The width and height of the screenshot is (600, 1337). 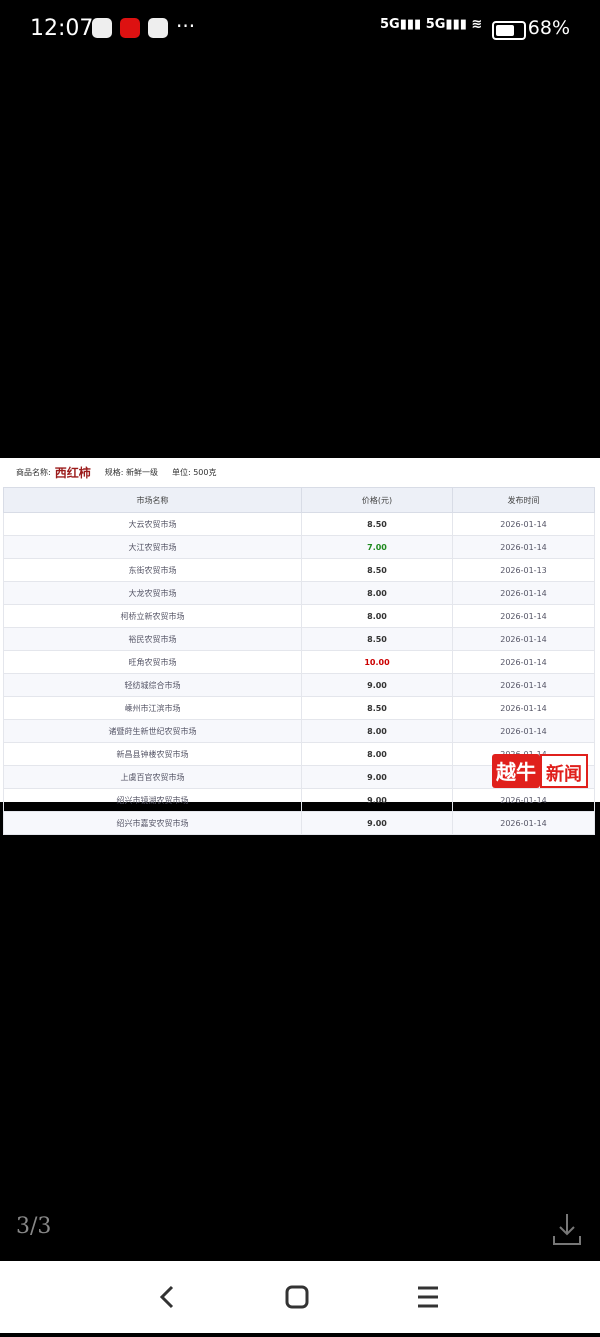 I want to click on cell: 轻纺城综合市场, so click(x=152, y=685).